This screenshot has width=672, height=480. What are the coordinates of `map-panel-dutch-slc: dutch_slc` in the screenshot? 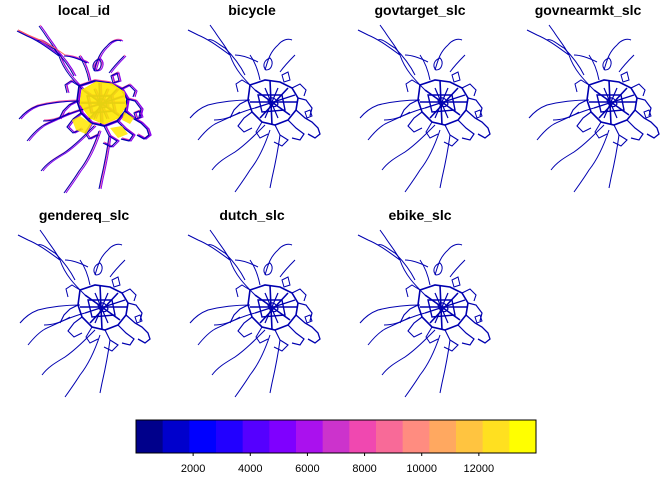 It's located at (254, 302).